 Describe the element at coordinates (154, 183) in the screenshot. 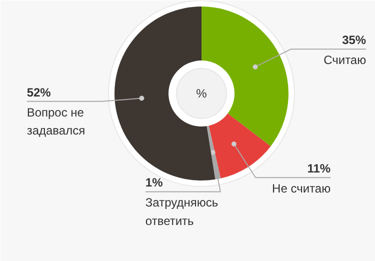

I see `data-label: 1%` at that location.